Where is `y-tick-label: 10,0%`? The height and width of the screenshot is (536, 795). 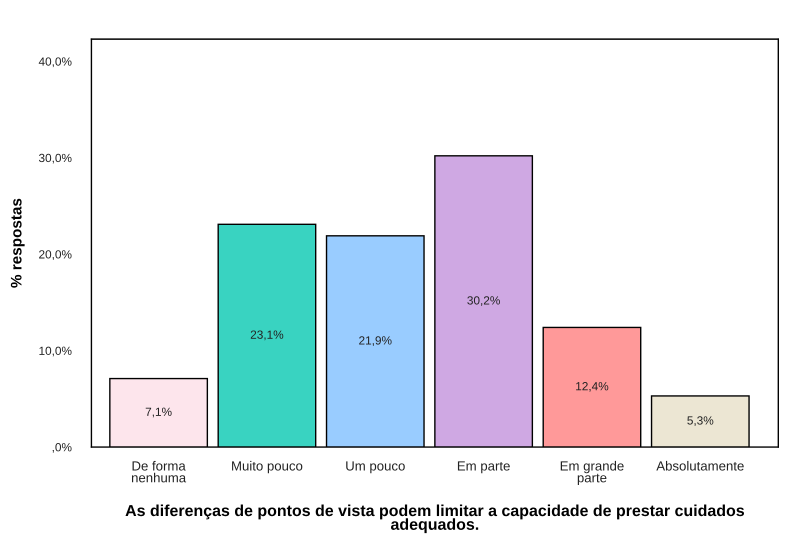
y-tick-label: 10,0% is located at coordinates (55, 351).